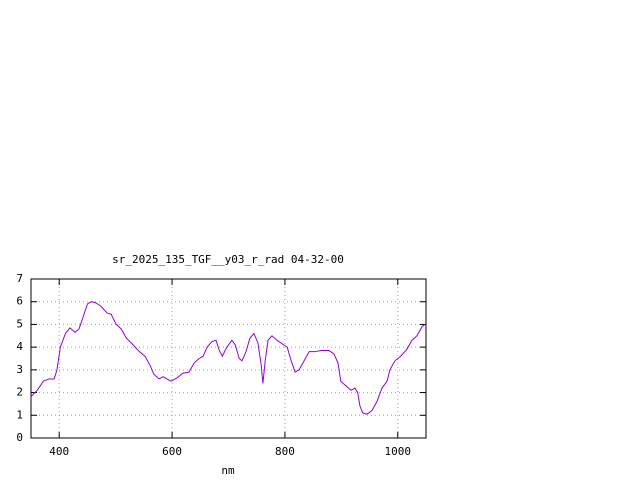  What do you see at coordinates (228, 470) in the screenshot?
I see `x-axis-label: nm` at bounding box center [228, 470].